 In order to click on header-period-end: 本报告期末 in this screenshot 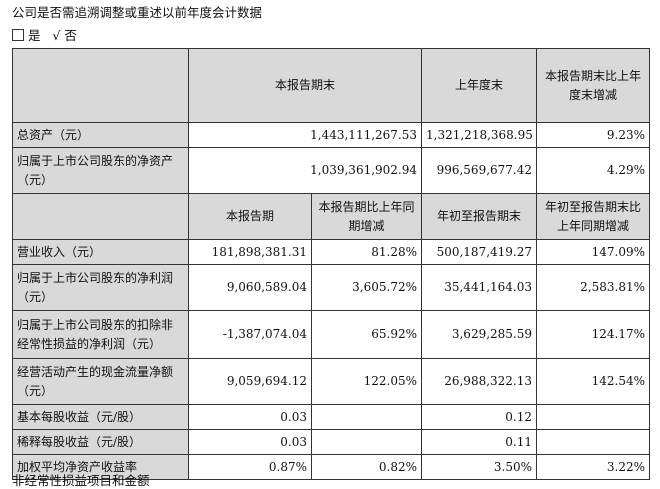, I will do `click(305, 85)`.